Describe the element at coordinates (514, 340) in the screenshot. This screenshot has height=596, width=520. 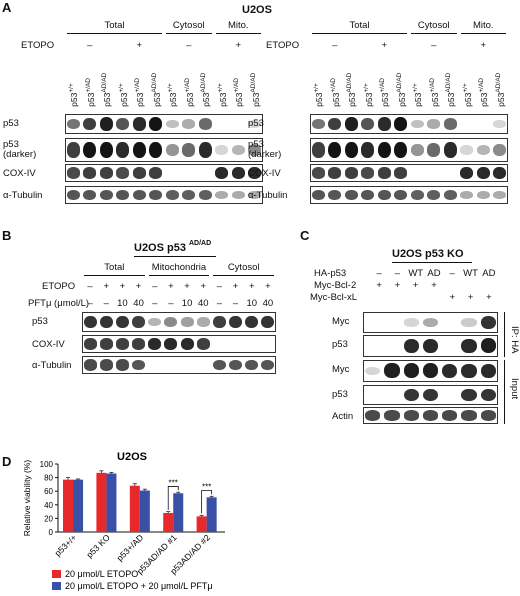
I see `panel-c-side-label-ip: IP: HA` at that location.